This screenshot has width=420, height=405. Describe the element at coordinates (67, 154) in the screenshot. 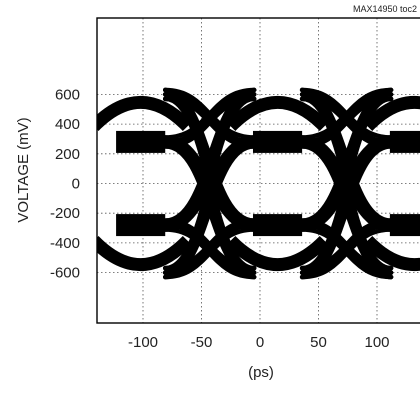

I see `y-tick-label: 200` at that location.